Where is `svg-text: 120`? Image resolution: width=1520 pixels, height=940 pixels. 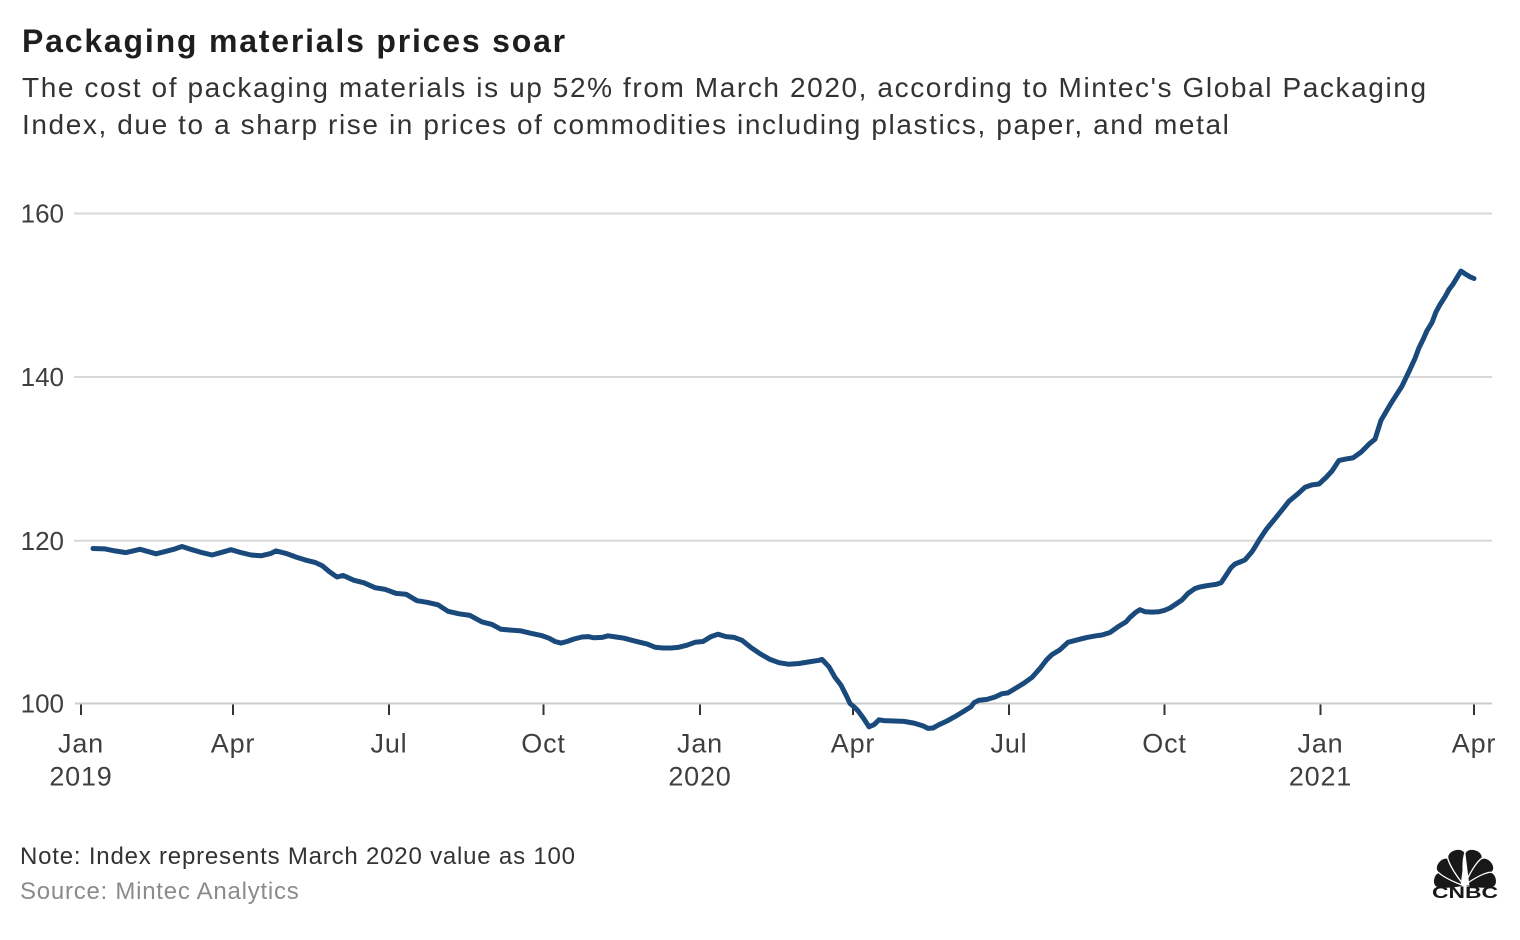
svg-text: 120 is located at coordinates (42, 541).